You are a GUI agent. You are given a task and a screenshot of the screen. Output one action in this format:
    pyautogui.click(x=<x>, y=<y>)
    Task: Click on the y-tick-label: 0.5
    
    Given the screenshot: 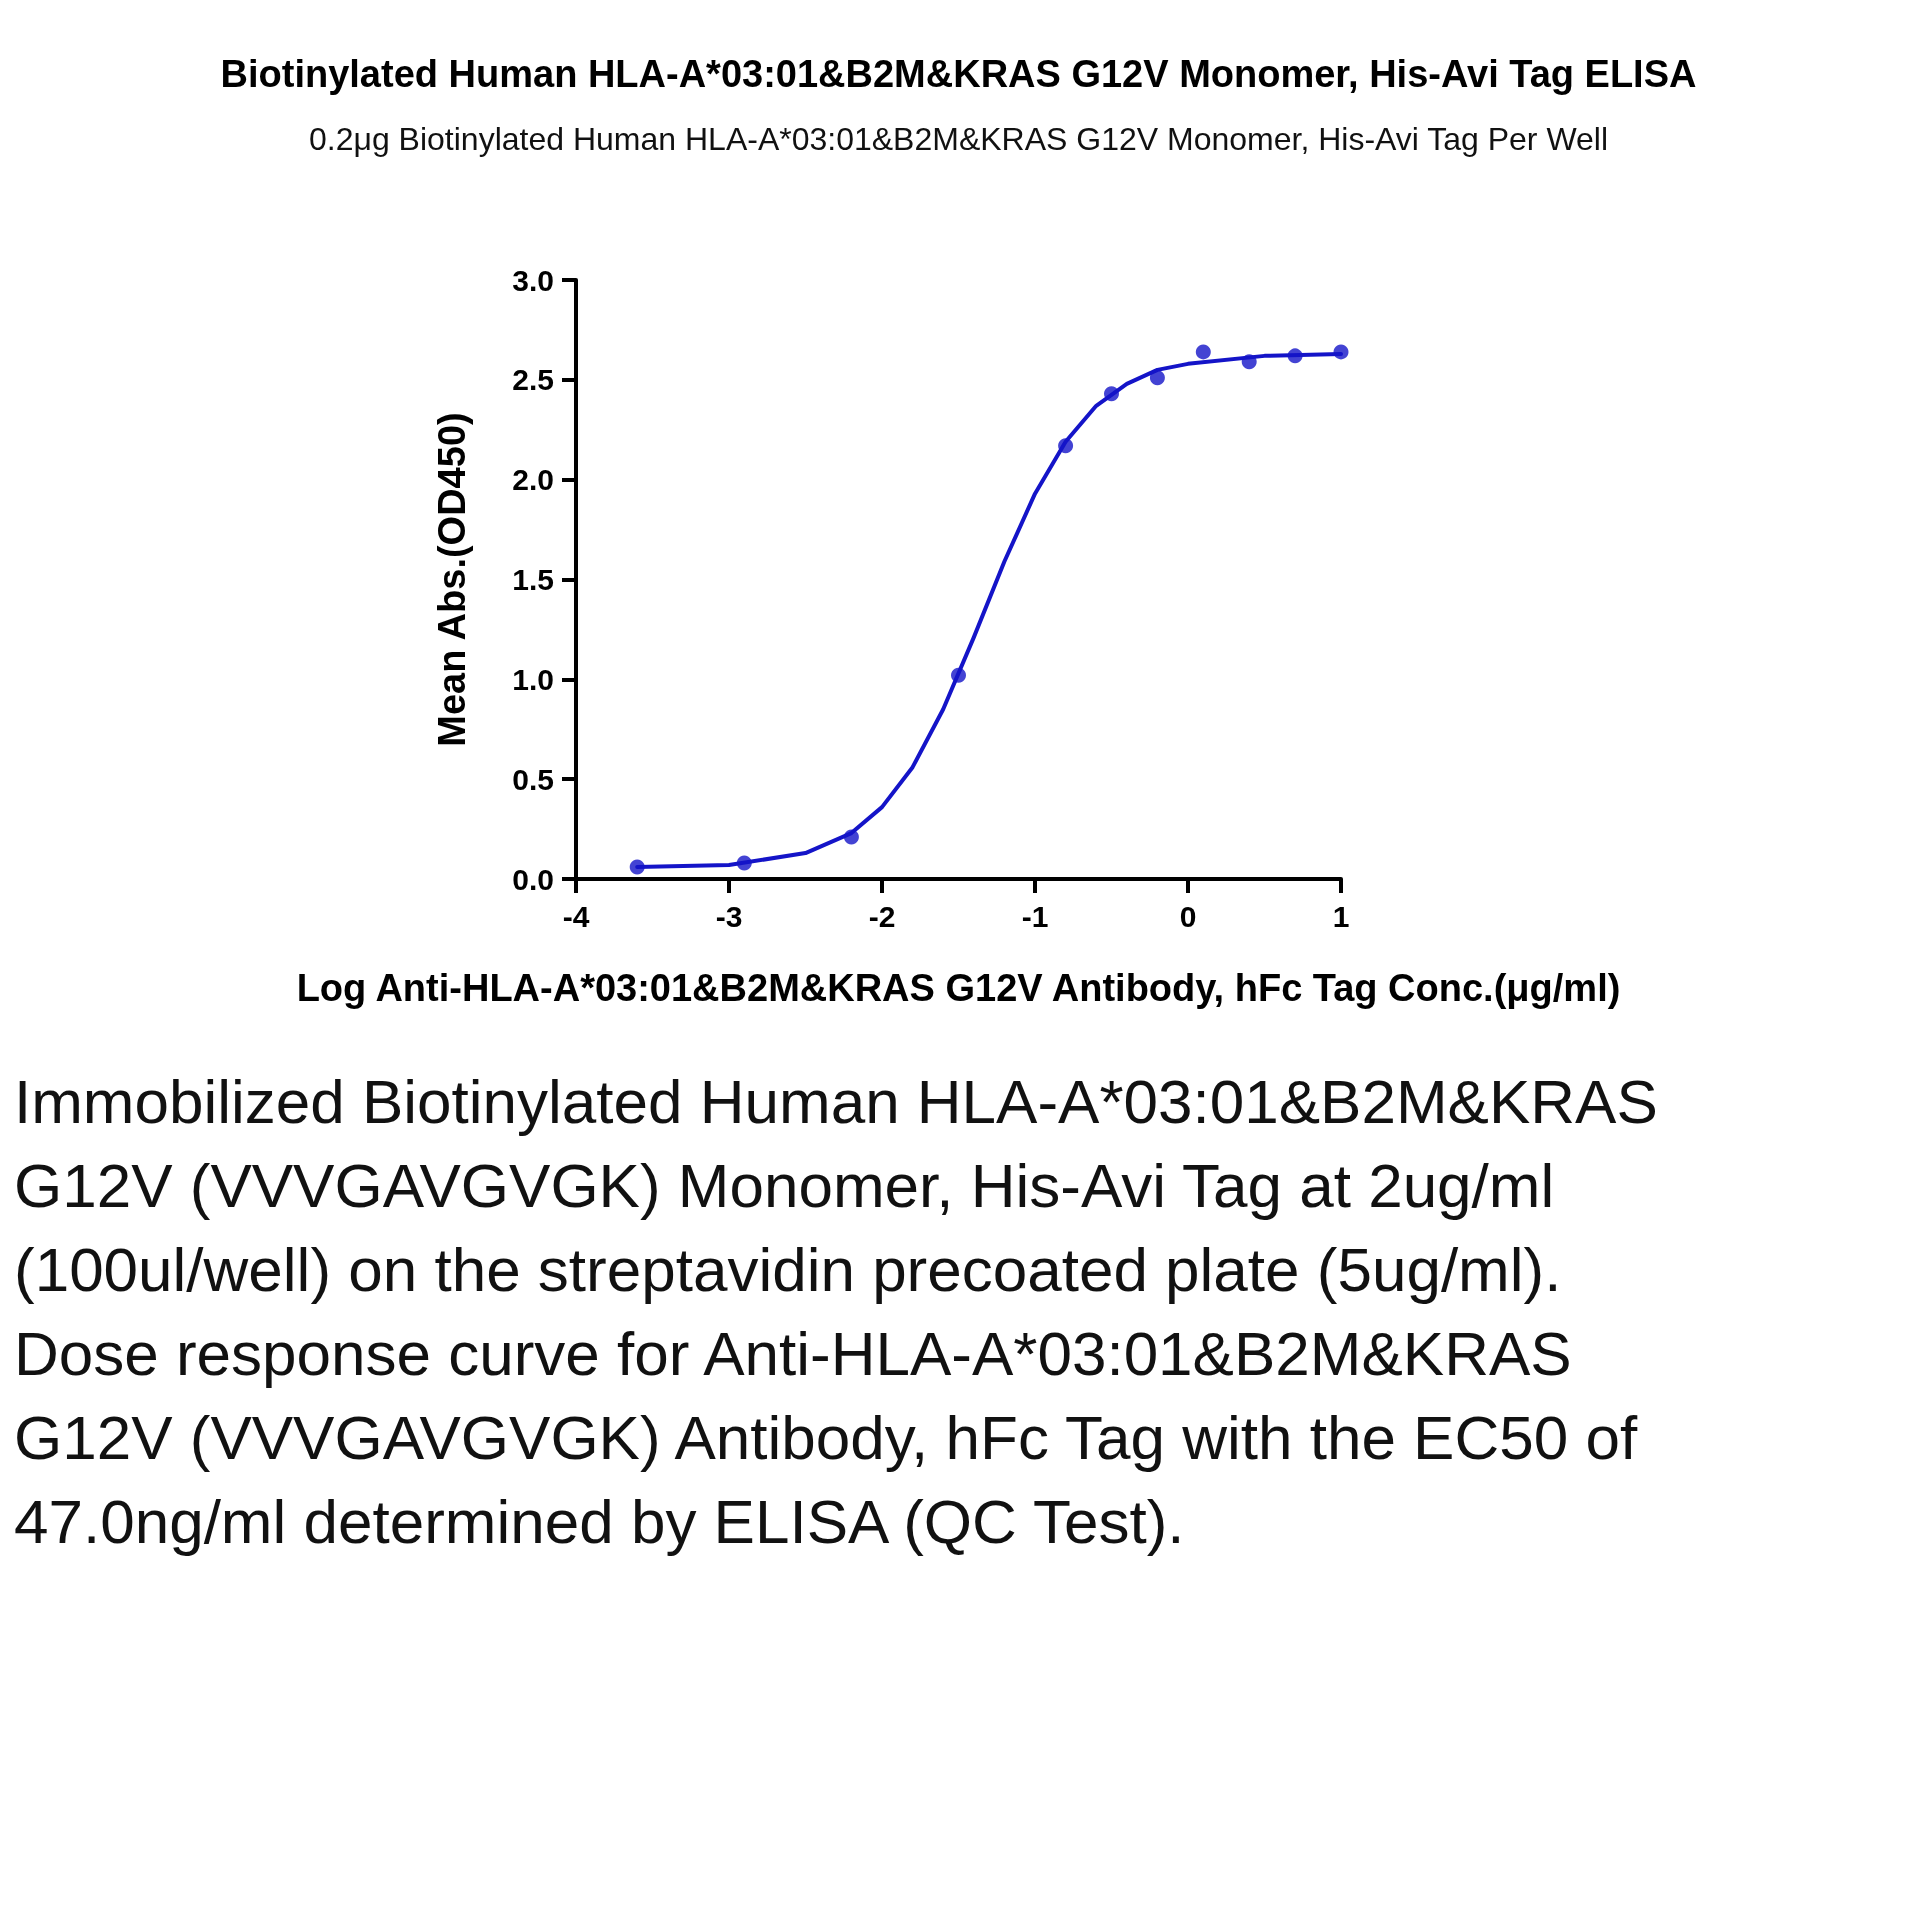 What is the action you would take?
    pyautogui.click(x=533, y=779)
    